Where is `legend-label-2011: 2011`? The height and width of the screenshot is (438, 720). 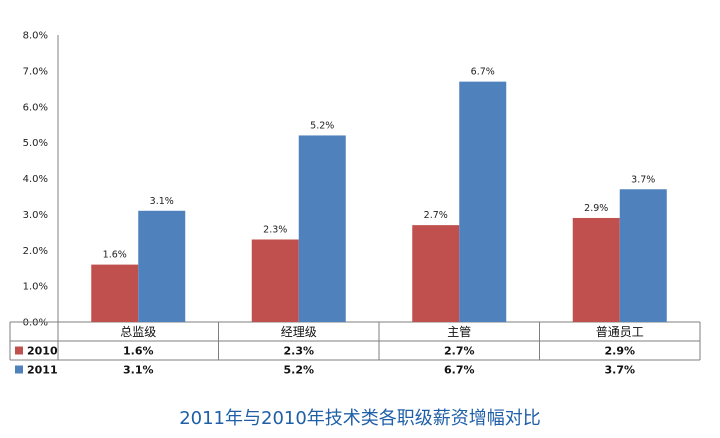
legend-label-2011: 2011 is located at coordinates (42, 370).